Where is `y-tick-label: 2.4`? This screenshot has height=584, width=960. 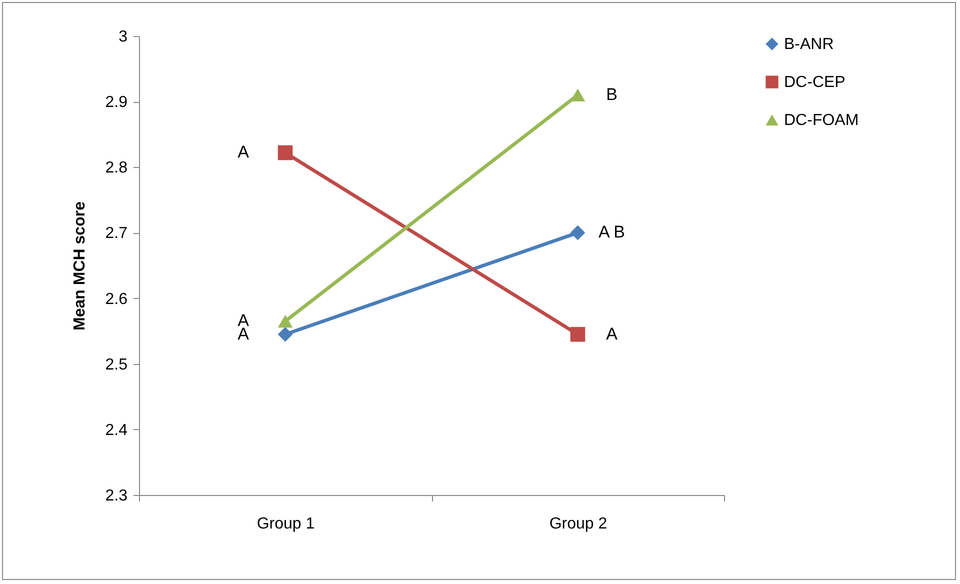
y-tick-label: 2.4 is located at coordinates (116, 430).